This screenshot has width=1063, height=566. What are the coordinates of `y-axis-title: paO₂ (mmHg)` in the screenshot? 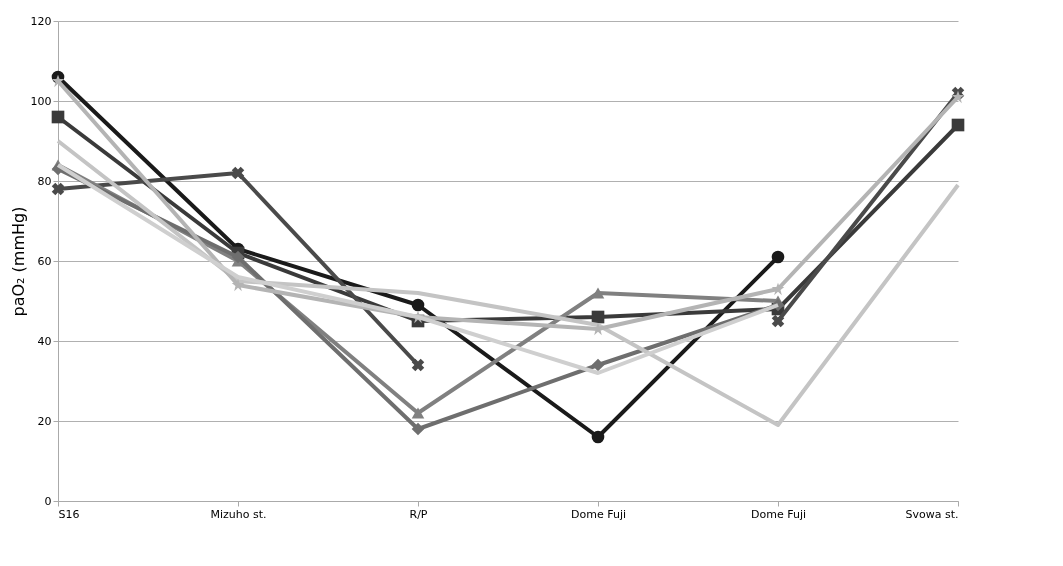 It's located at (18, 261).